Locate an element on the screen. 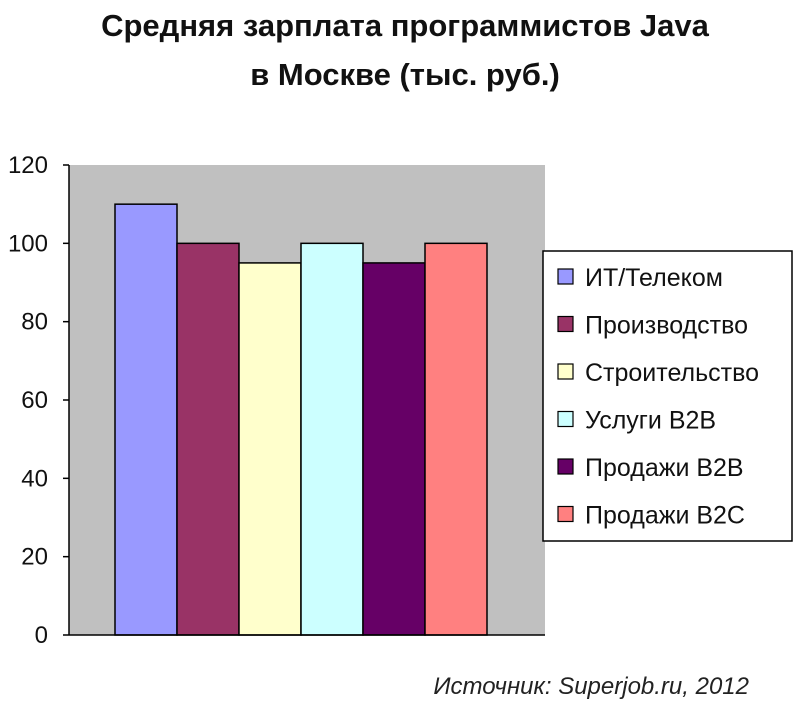  source-note: Источник: Superjob.ru, 2012 is located at coordinates (591, 686).